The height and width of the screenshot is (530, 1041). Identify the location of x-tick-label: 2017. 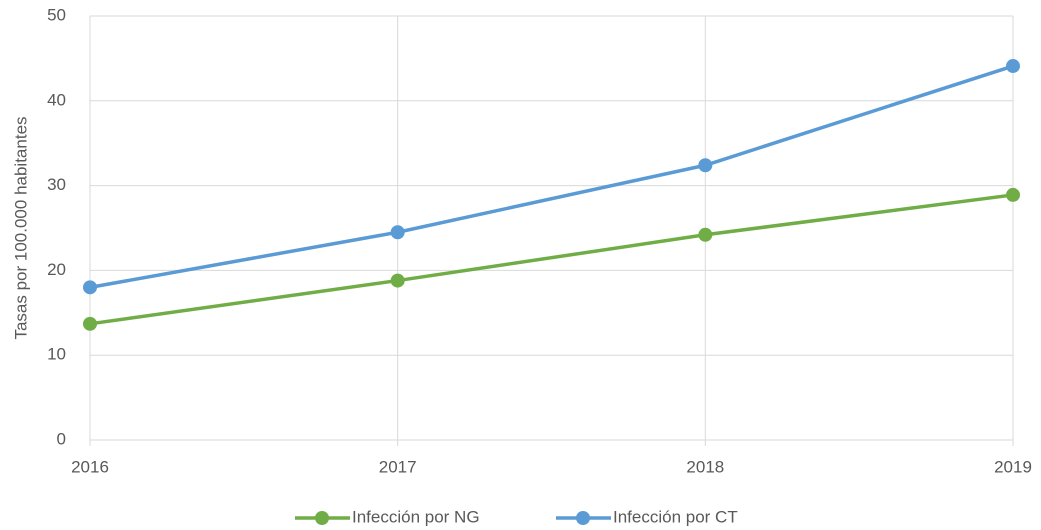
(398, 466).